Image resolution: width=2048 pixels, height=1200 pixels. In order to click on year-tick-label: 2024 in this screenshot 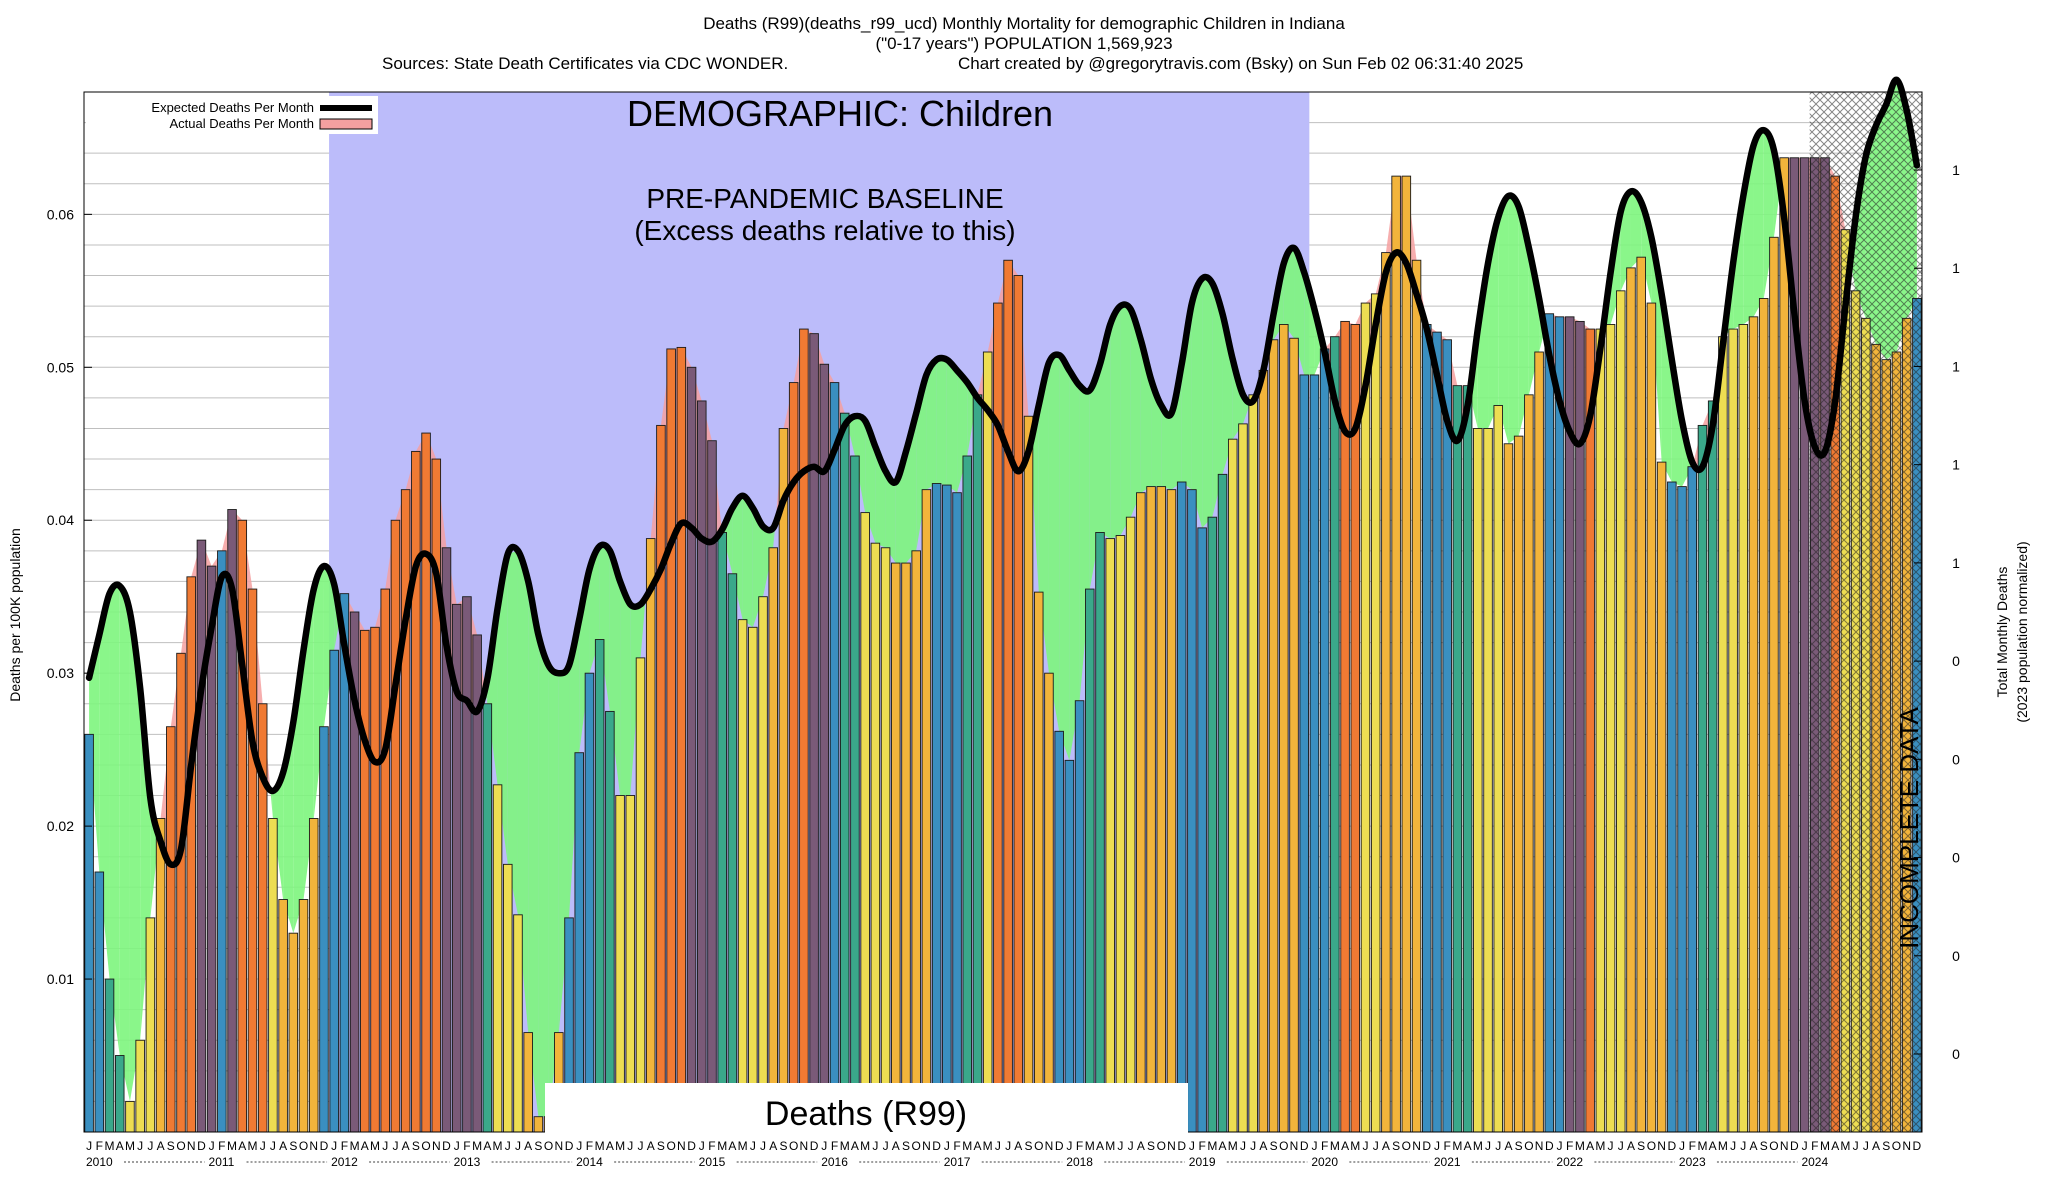, I will do `click(1814, 1162)`.